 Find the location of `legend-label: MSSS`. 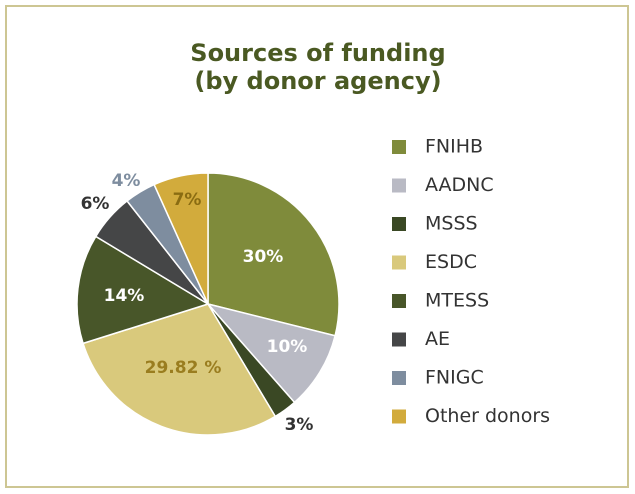

legend-label: MSSS is located at coordinates (451, 224).